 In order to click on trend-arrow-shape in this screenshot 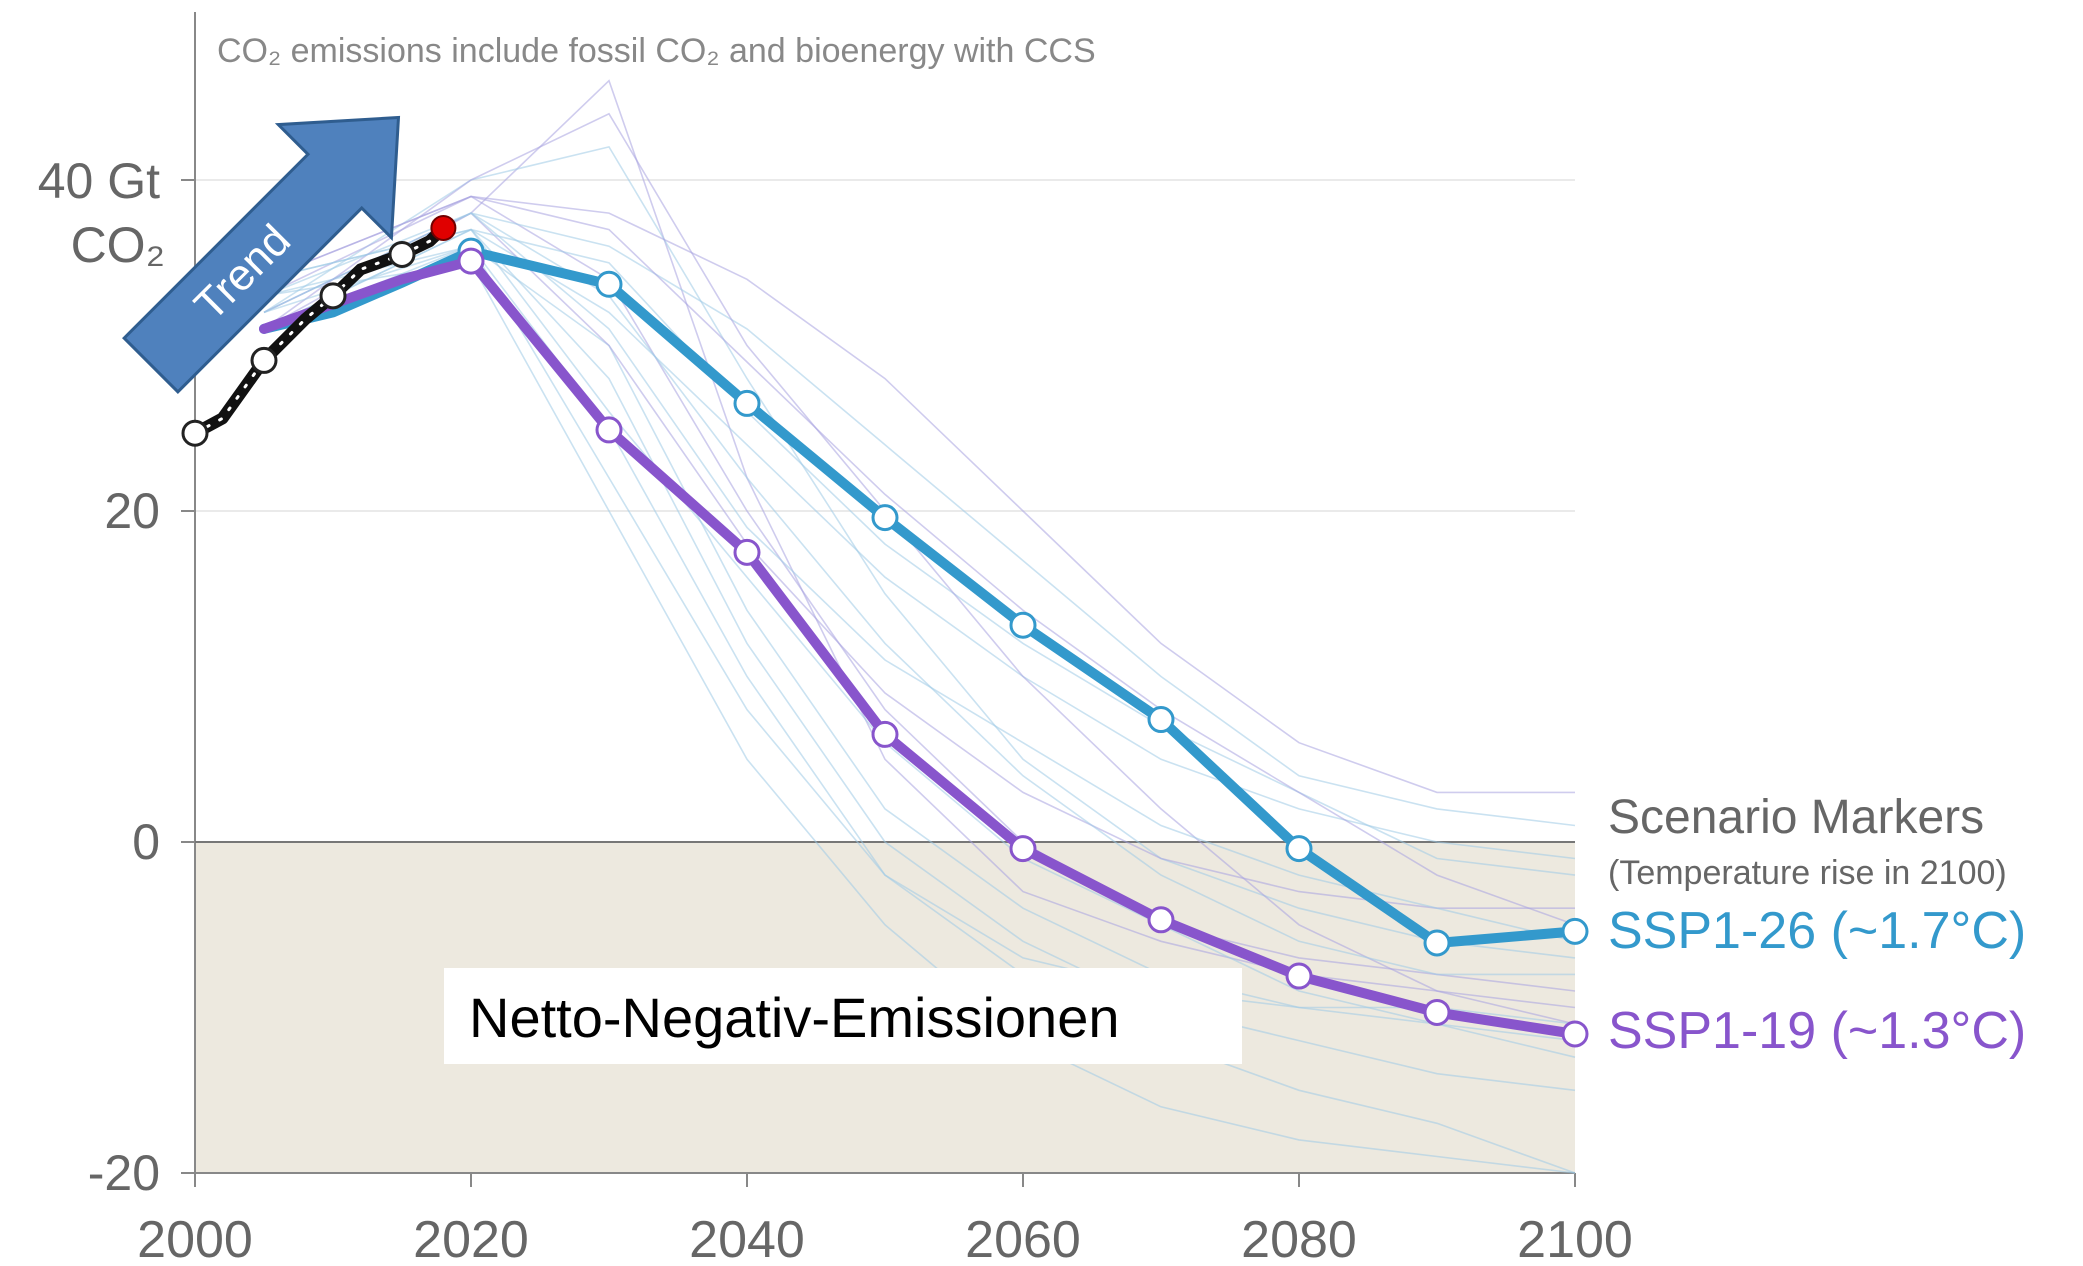, I will do `click(261, 254)`.